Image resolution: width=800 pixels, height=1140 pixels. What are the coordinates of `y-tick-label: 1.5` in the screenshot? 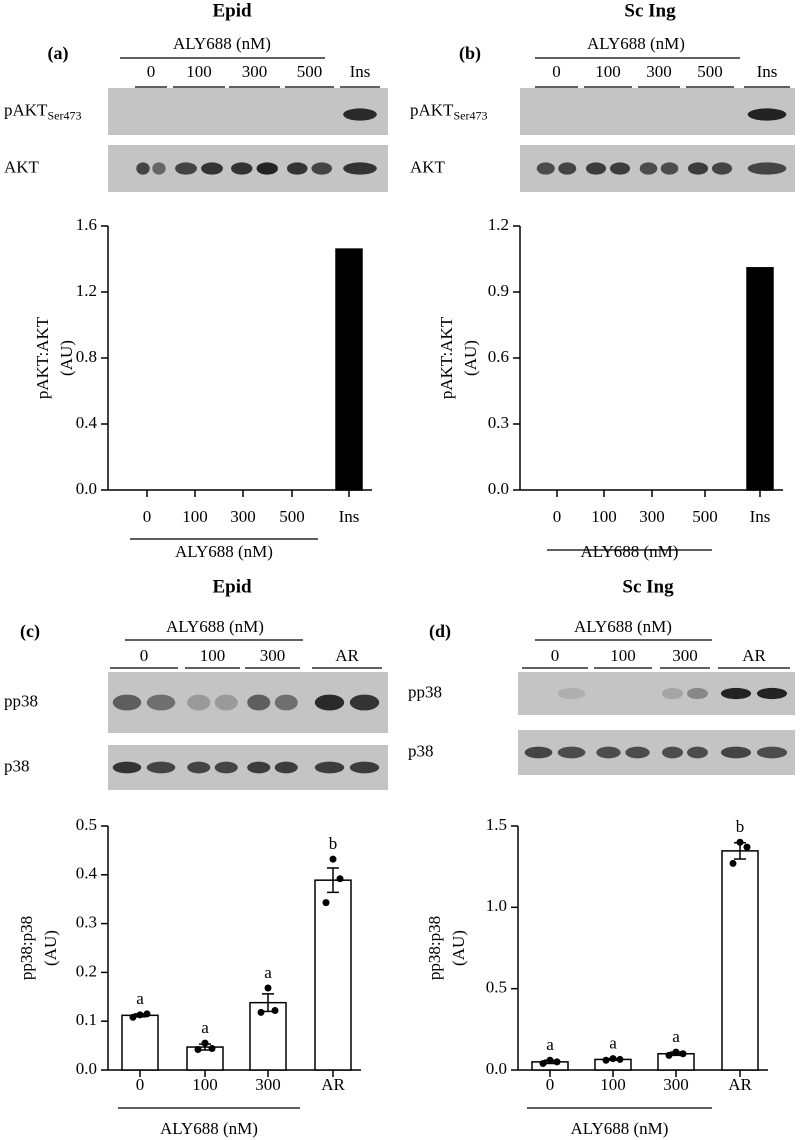 It's located at (496, 824).